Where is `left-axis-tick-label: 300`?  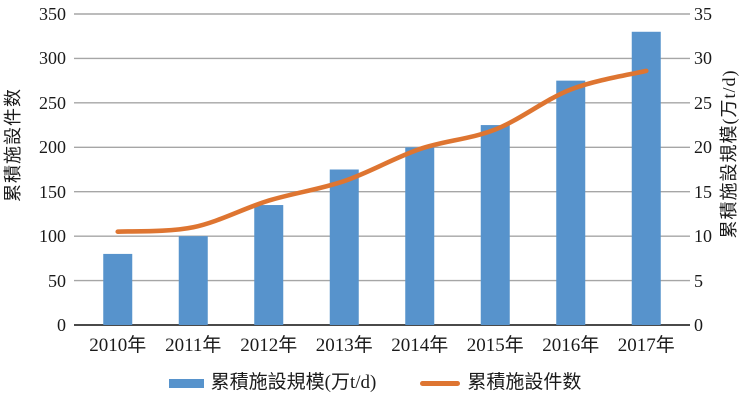 left-axis-tick-label: 300 is located at coordinates (52, 58).